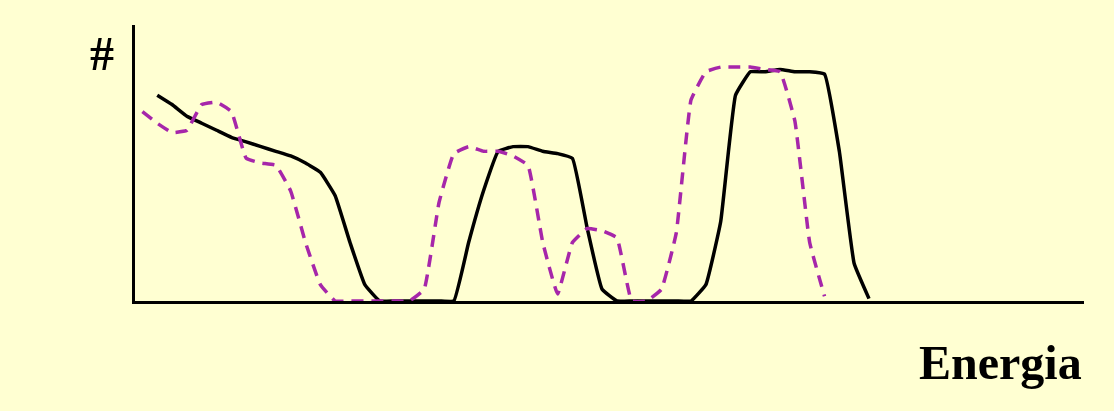 The width and height of the screenshot is (1114, 411). Describe the element at coordinates (1000, 362) in the screenshot. I see `x-axis-title: Energia` at that location.